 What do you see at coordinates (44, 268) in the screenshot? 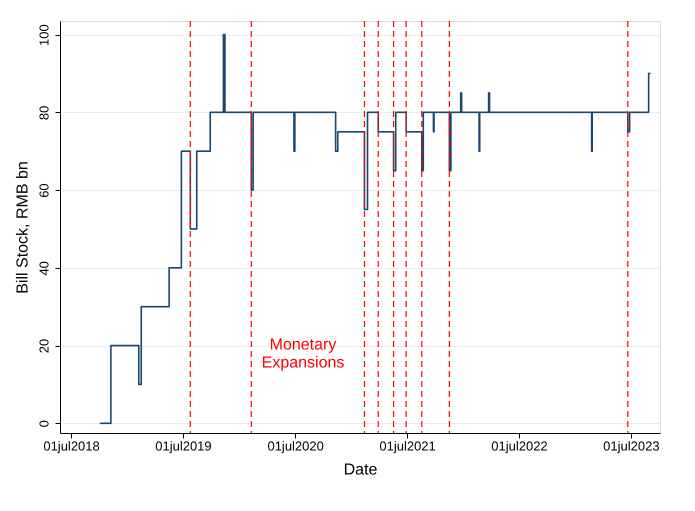
I see `y-tick-label: 40` at bounding box center [44, 268].